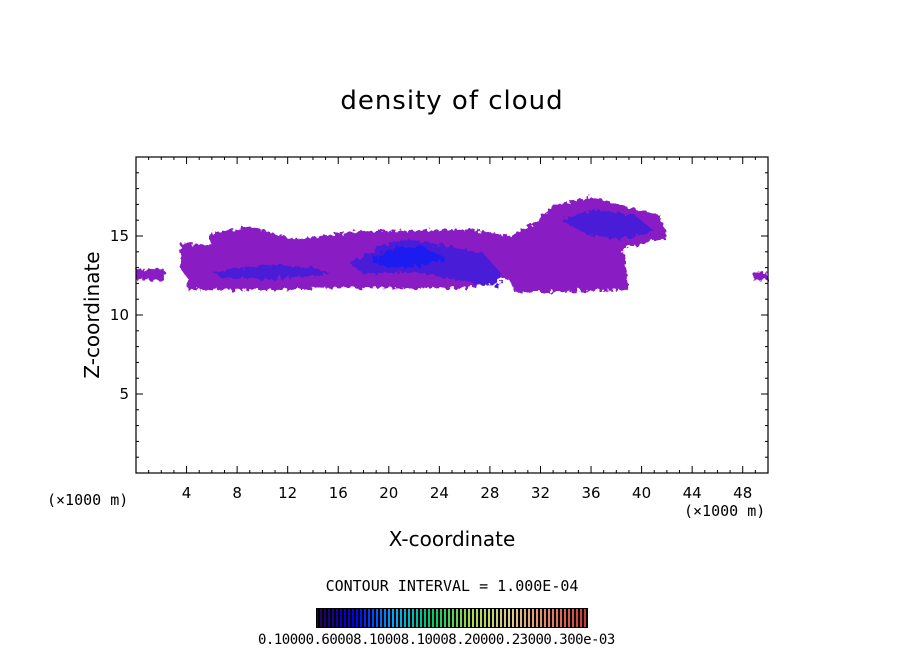  Describe the element at coordinates (124, 394) in the screenshot. I see `y-tick-label: 5` at that location.